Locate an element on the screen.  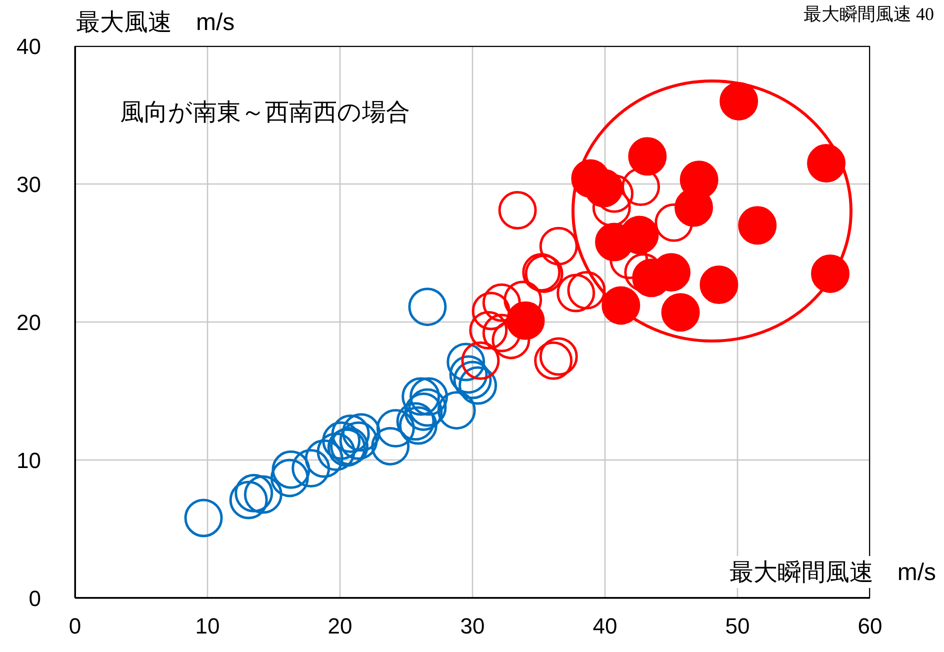
x-tick-label: 40 is located at coordinates (605, 626).